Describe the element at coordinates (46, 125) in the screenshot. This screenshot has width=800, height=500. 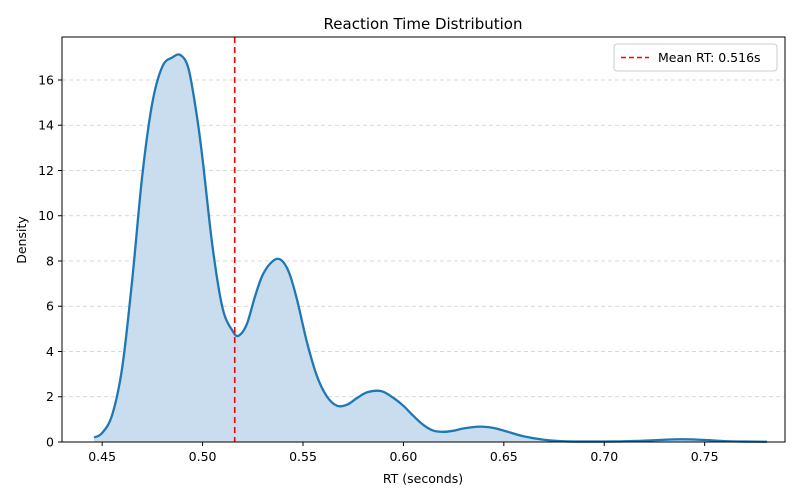
I see `y-tick-label: 14` at that location.